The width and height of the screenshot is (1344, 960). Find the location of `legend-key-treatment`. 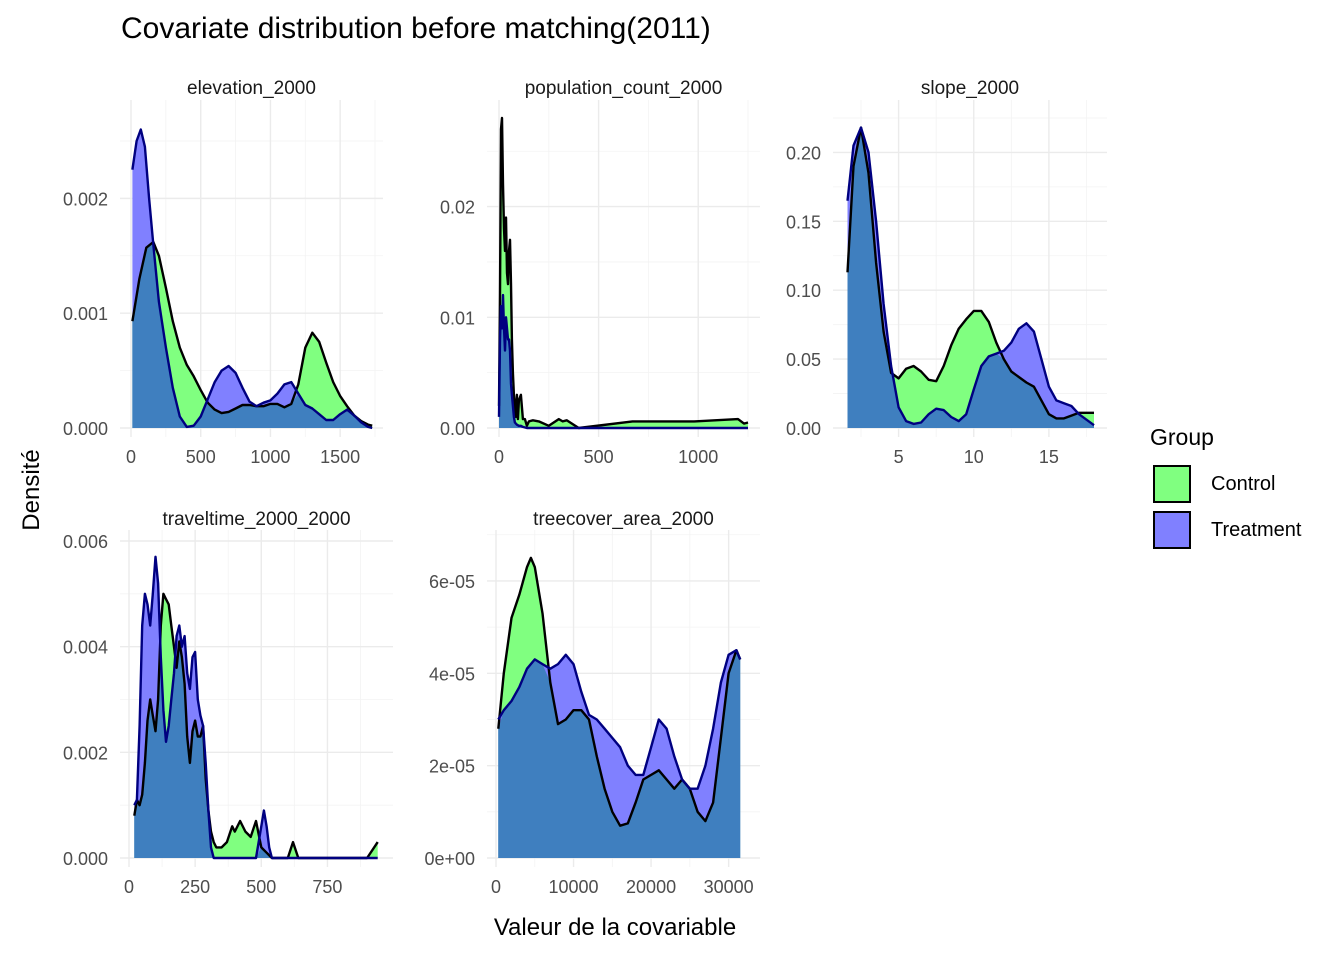

legend-key-treatment is located at coordinates (1172, 530).